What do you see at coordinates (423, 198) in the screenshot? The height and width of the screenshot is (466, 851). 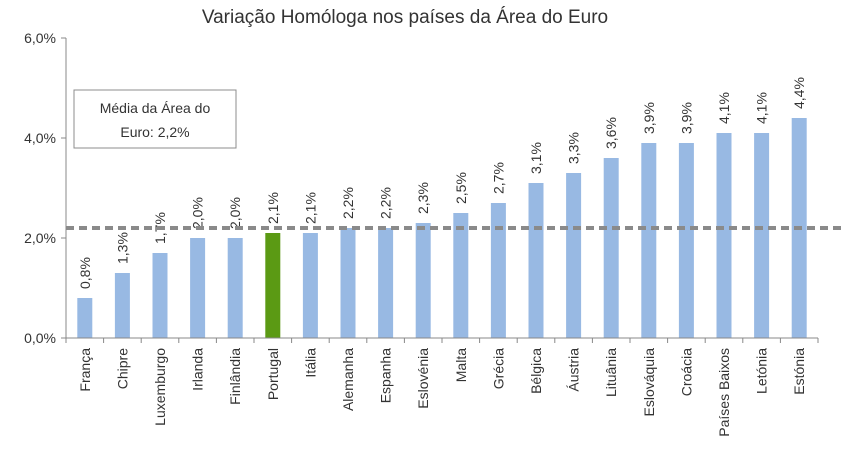 I see `data-label: 2,3%` at bounding box center [423, 198].